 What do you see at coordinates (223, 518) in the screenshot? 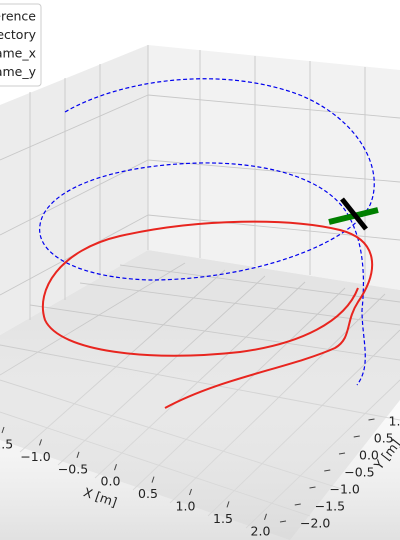
I see `x-tick-label: 1.5` at bounding box center [223, 518].